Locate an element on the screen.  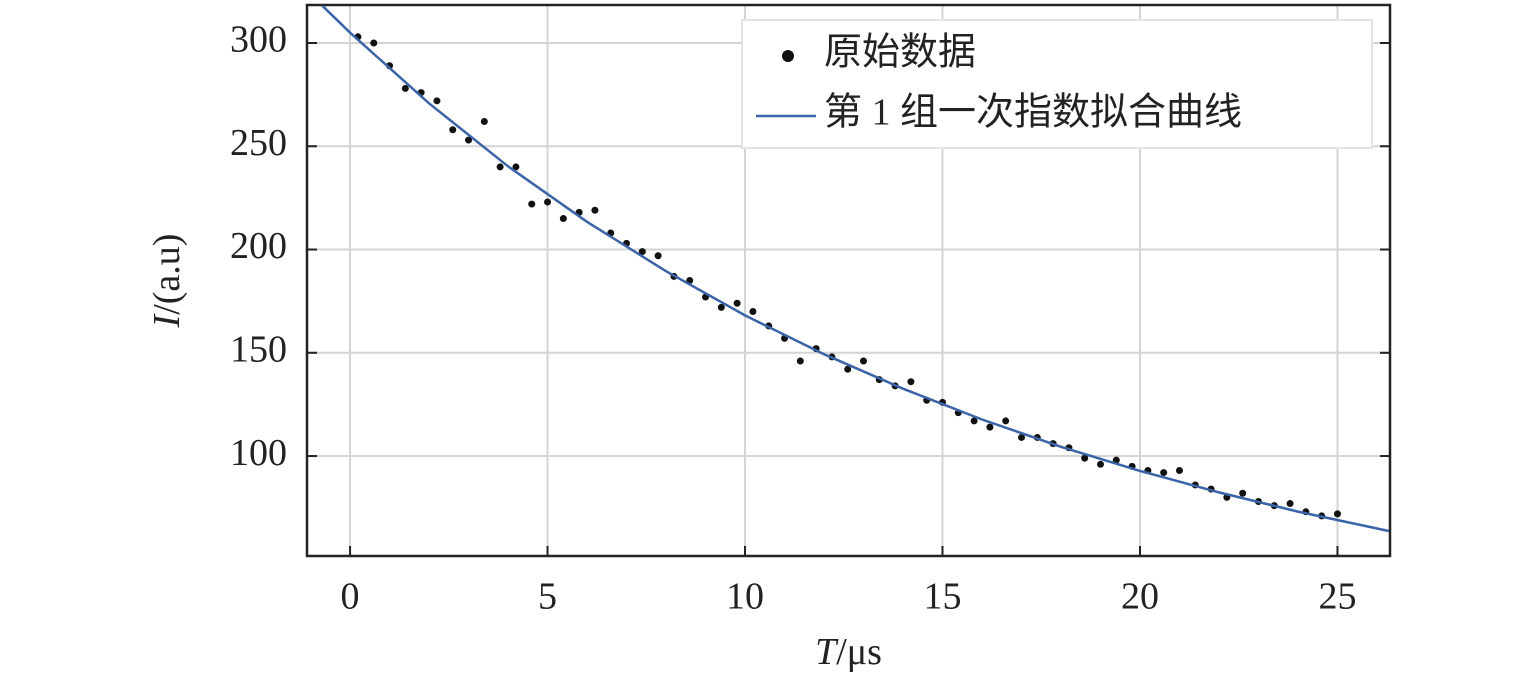
x-tick-label: 25 is located at coordinates (1337, 597).